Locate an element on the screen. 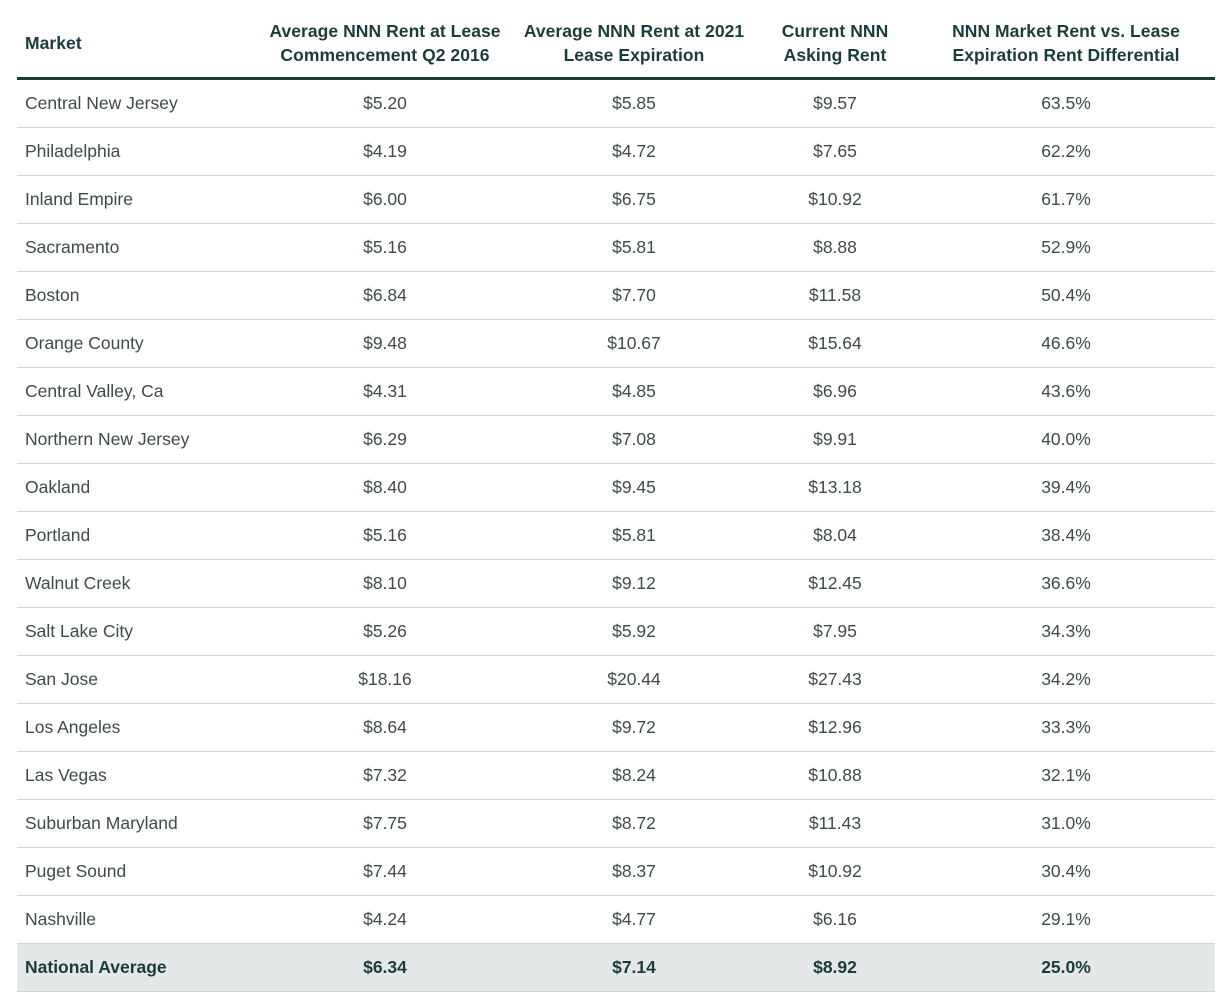 The height and width of the screenshot is (1000, 1232). cell-rent-differential: 34.3% is located at coordinates (1066, 631).